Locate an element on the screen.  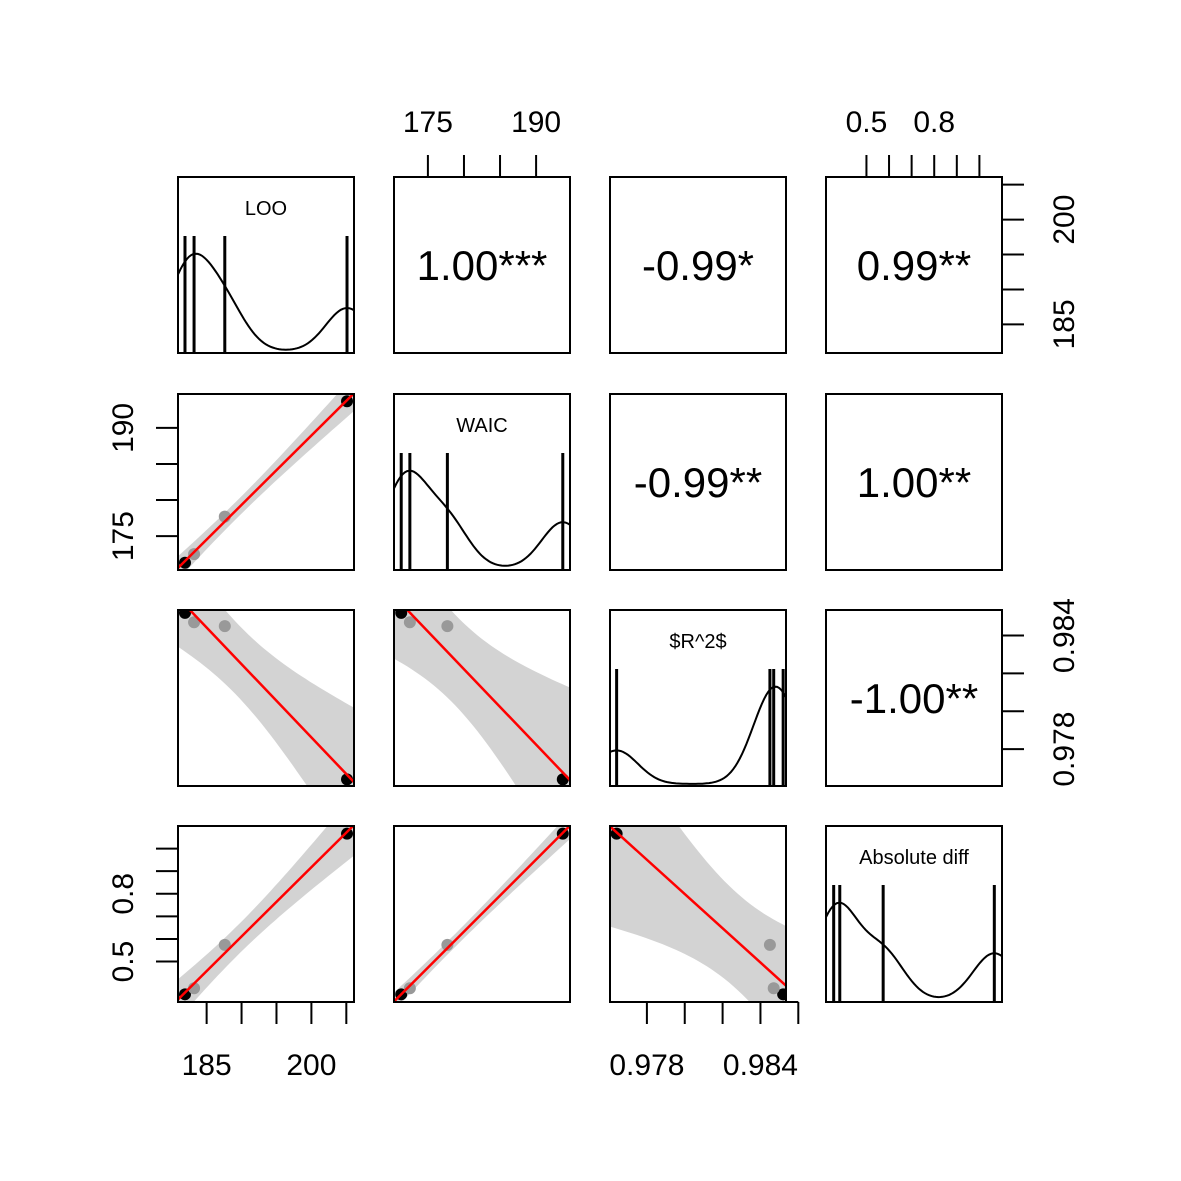
panel-AbsDiff-WAIC is located at coordinates (482, 914).